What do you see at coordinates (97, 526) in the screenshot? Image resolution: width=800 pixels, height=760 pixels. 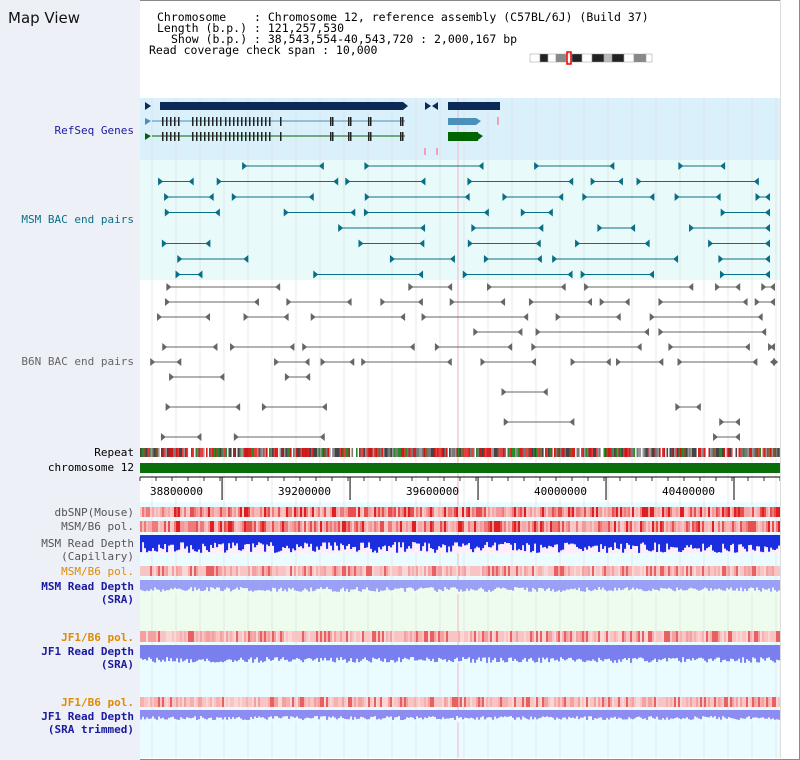 I see `track-label-msm-pol: MSM/B6 pol.` at bounding box center [97, 526].